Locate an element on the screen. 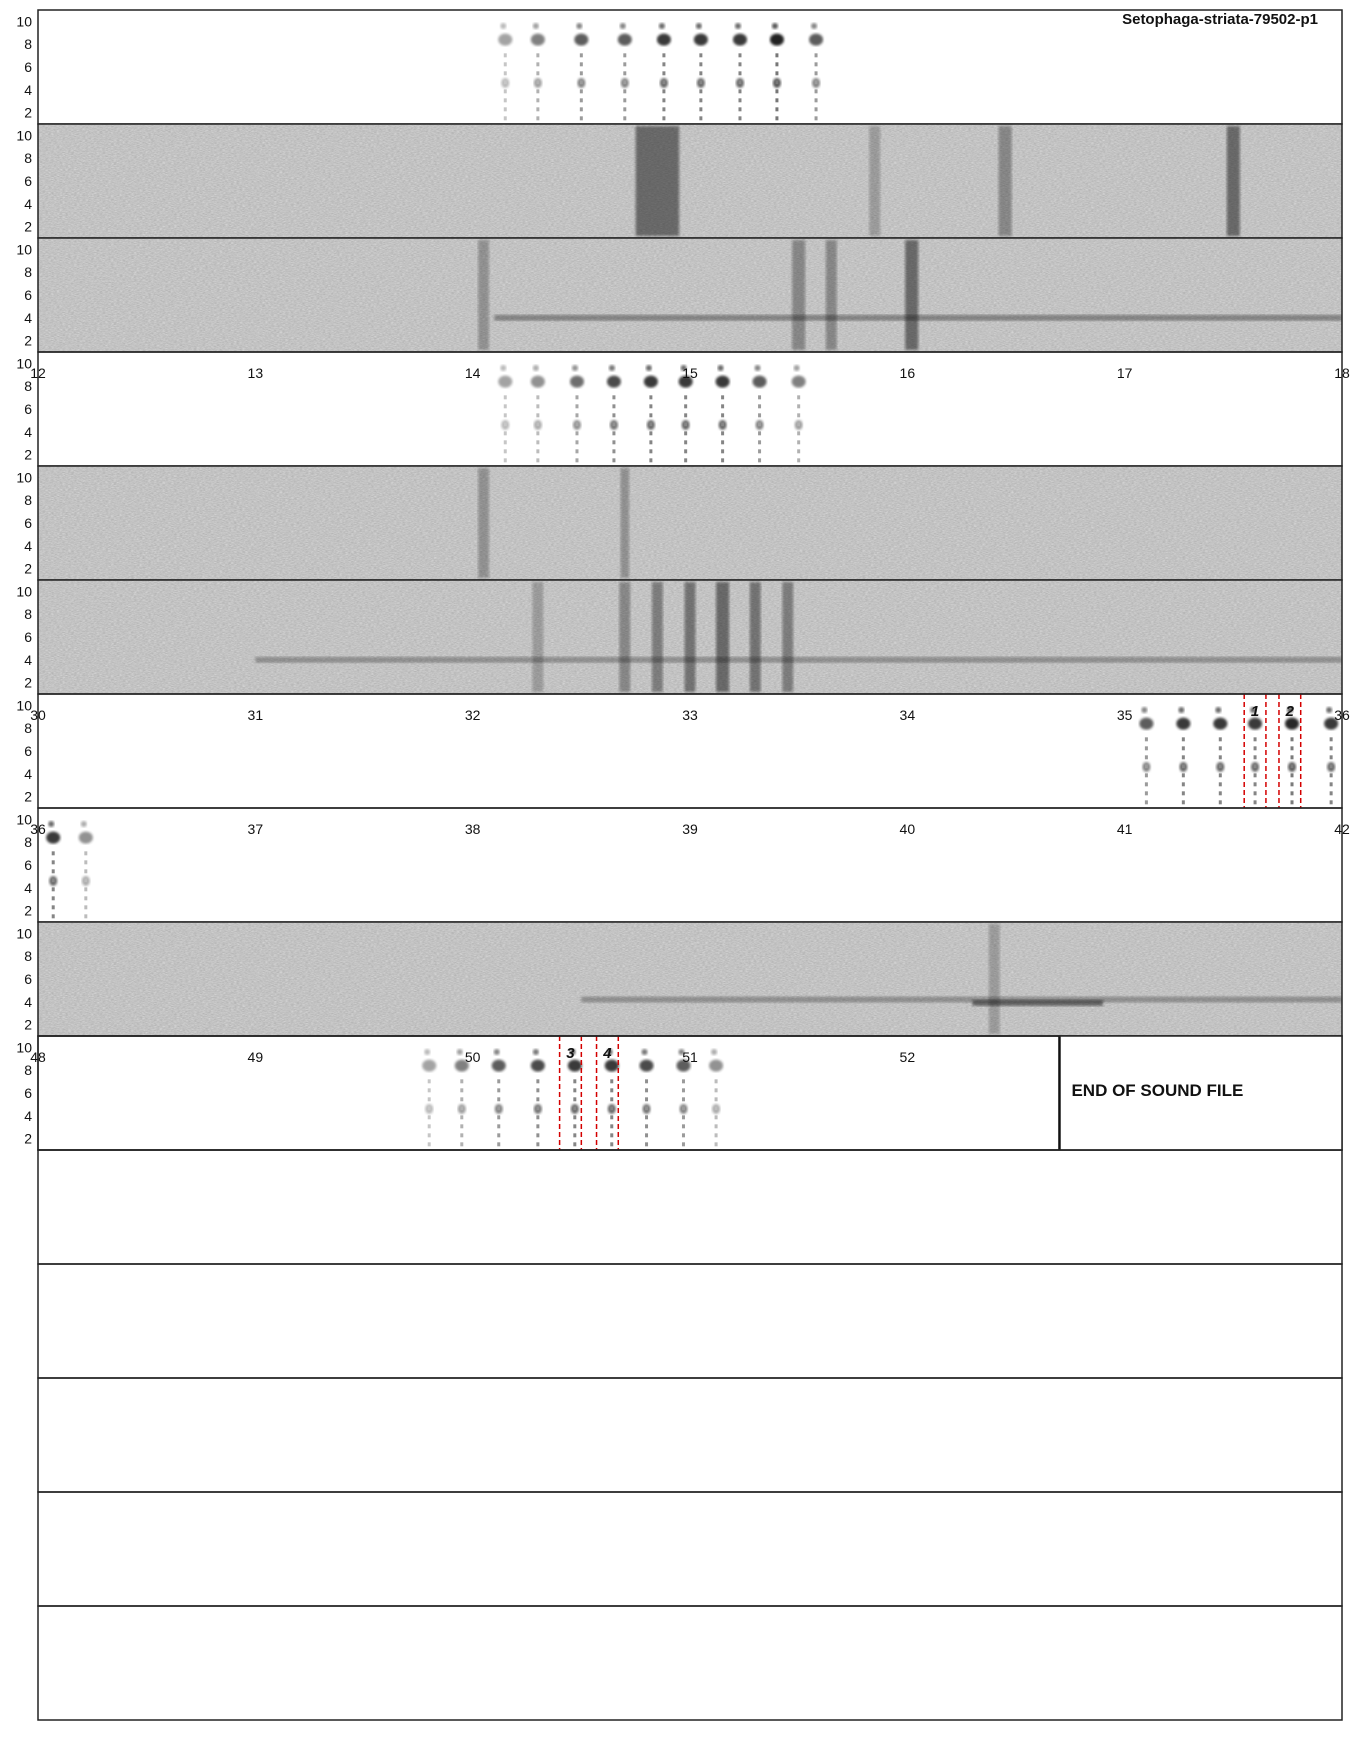  selection-marker: 3 is located at coordinates (570, 1093).